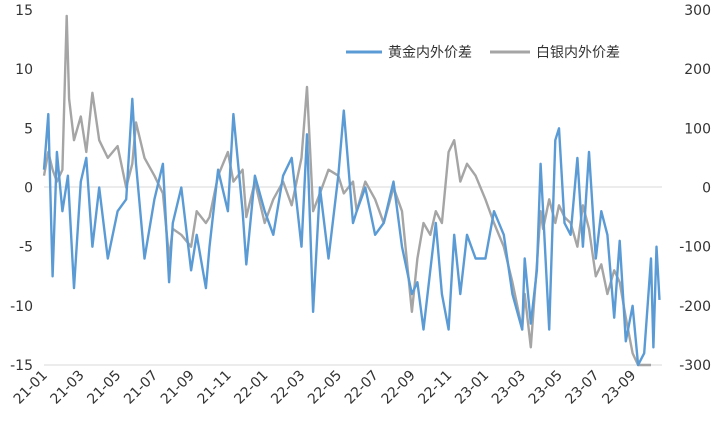 This screenshot has height=427, width=716. Describe the element at coordinates (578, 53) in the screenshot. I see `legend-label-silver: 白银内外价差` at that location.